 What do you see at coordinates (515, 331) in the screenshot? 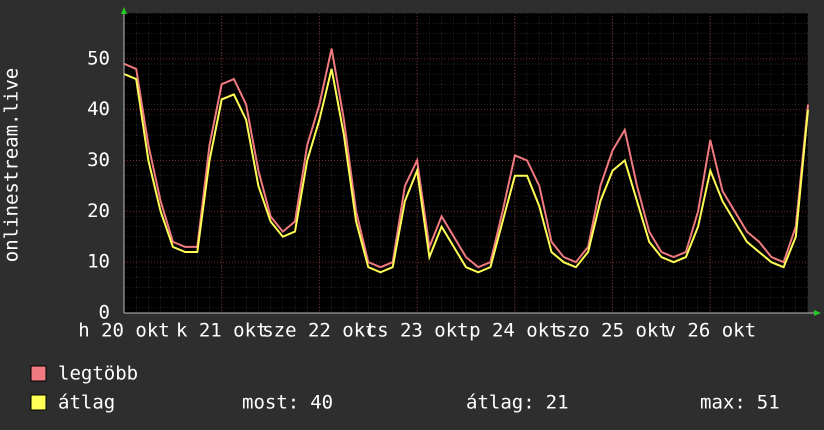
I see `x-tick-label: p 24 okt` at bounding box center [515, 331].